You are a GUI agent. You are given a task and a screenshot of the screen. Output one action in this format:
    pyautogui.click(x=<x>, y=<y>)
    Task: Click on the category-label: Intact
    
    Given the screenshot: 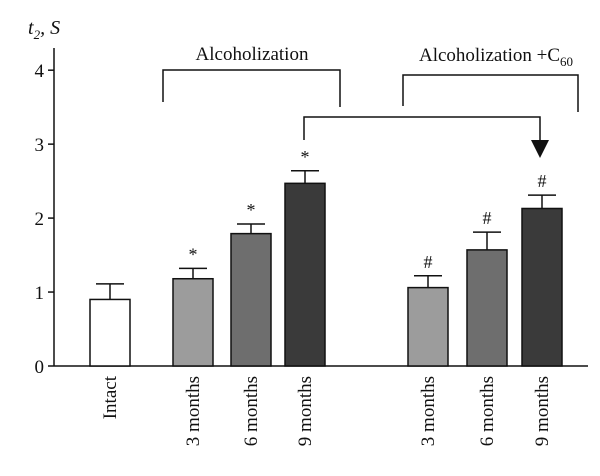 What is the action you would take?
    pyautogui.click(x=110, y=397)
    